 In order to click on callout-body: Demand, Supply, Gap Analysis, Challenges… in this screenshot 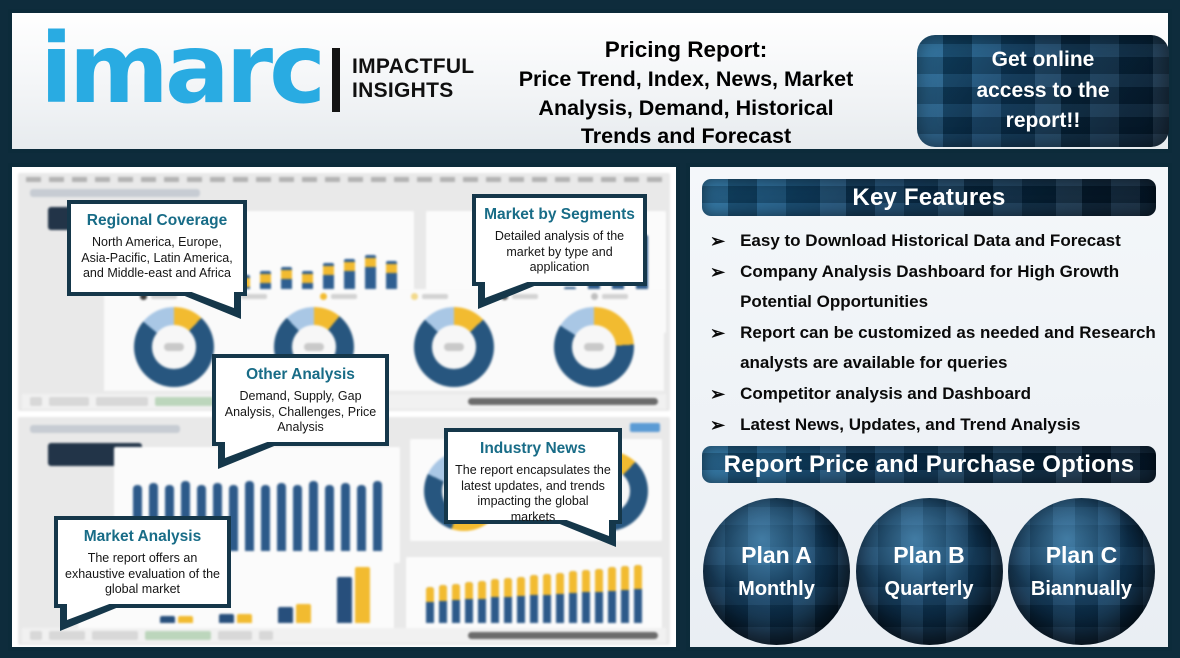, I will do `click(300, 411)`.